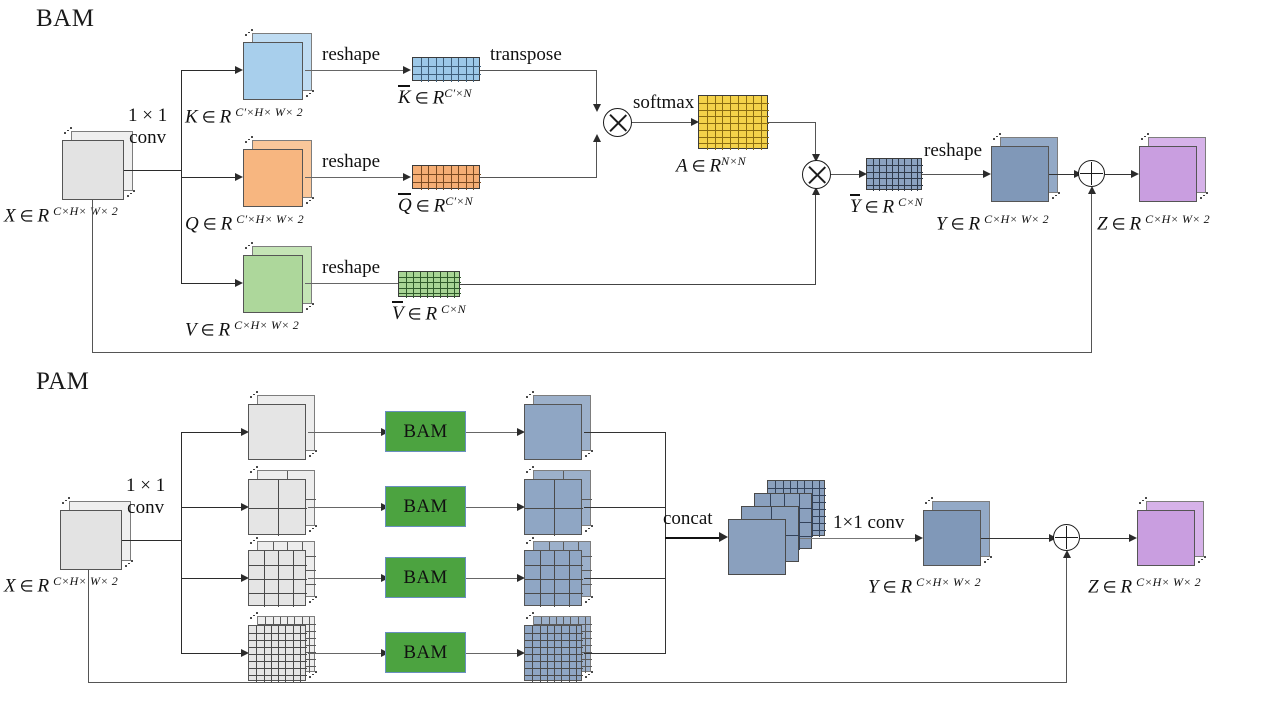  I want to click on bam-qbar-matrix, so click(446, 177).